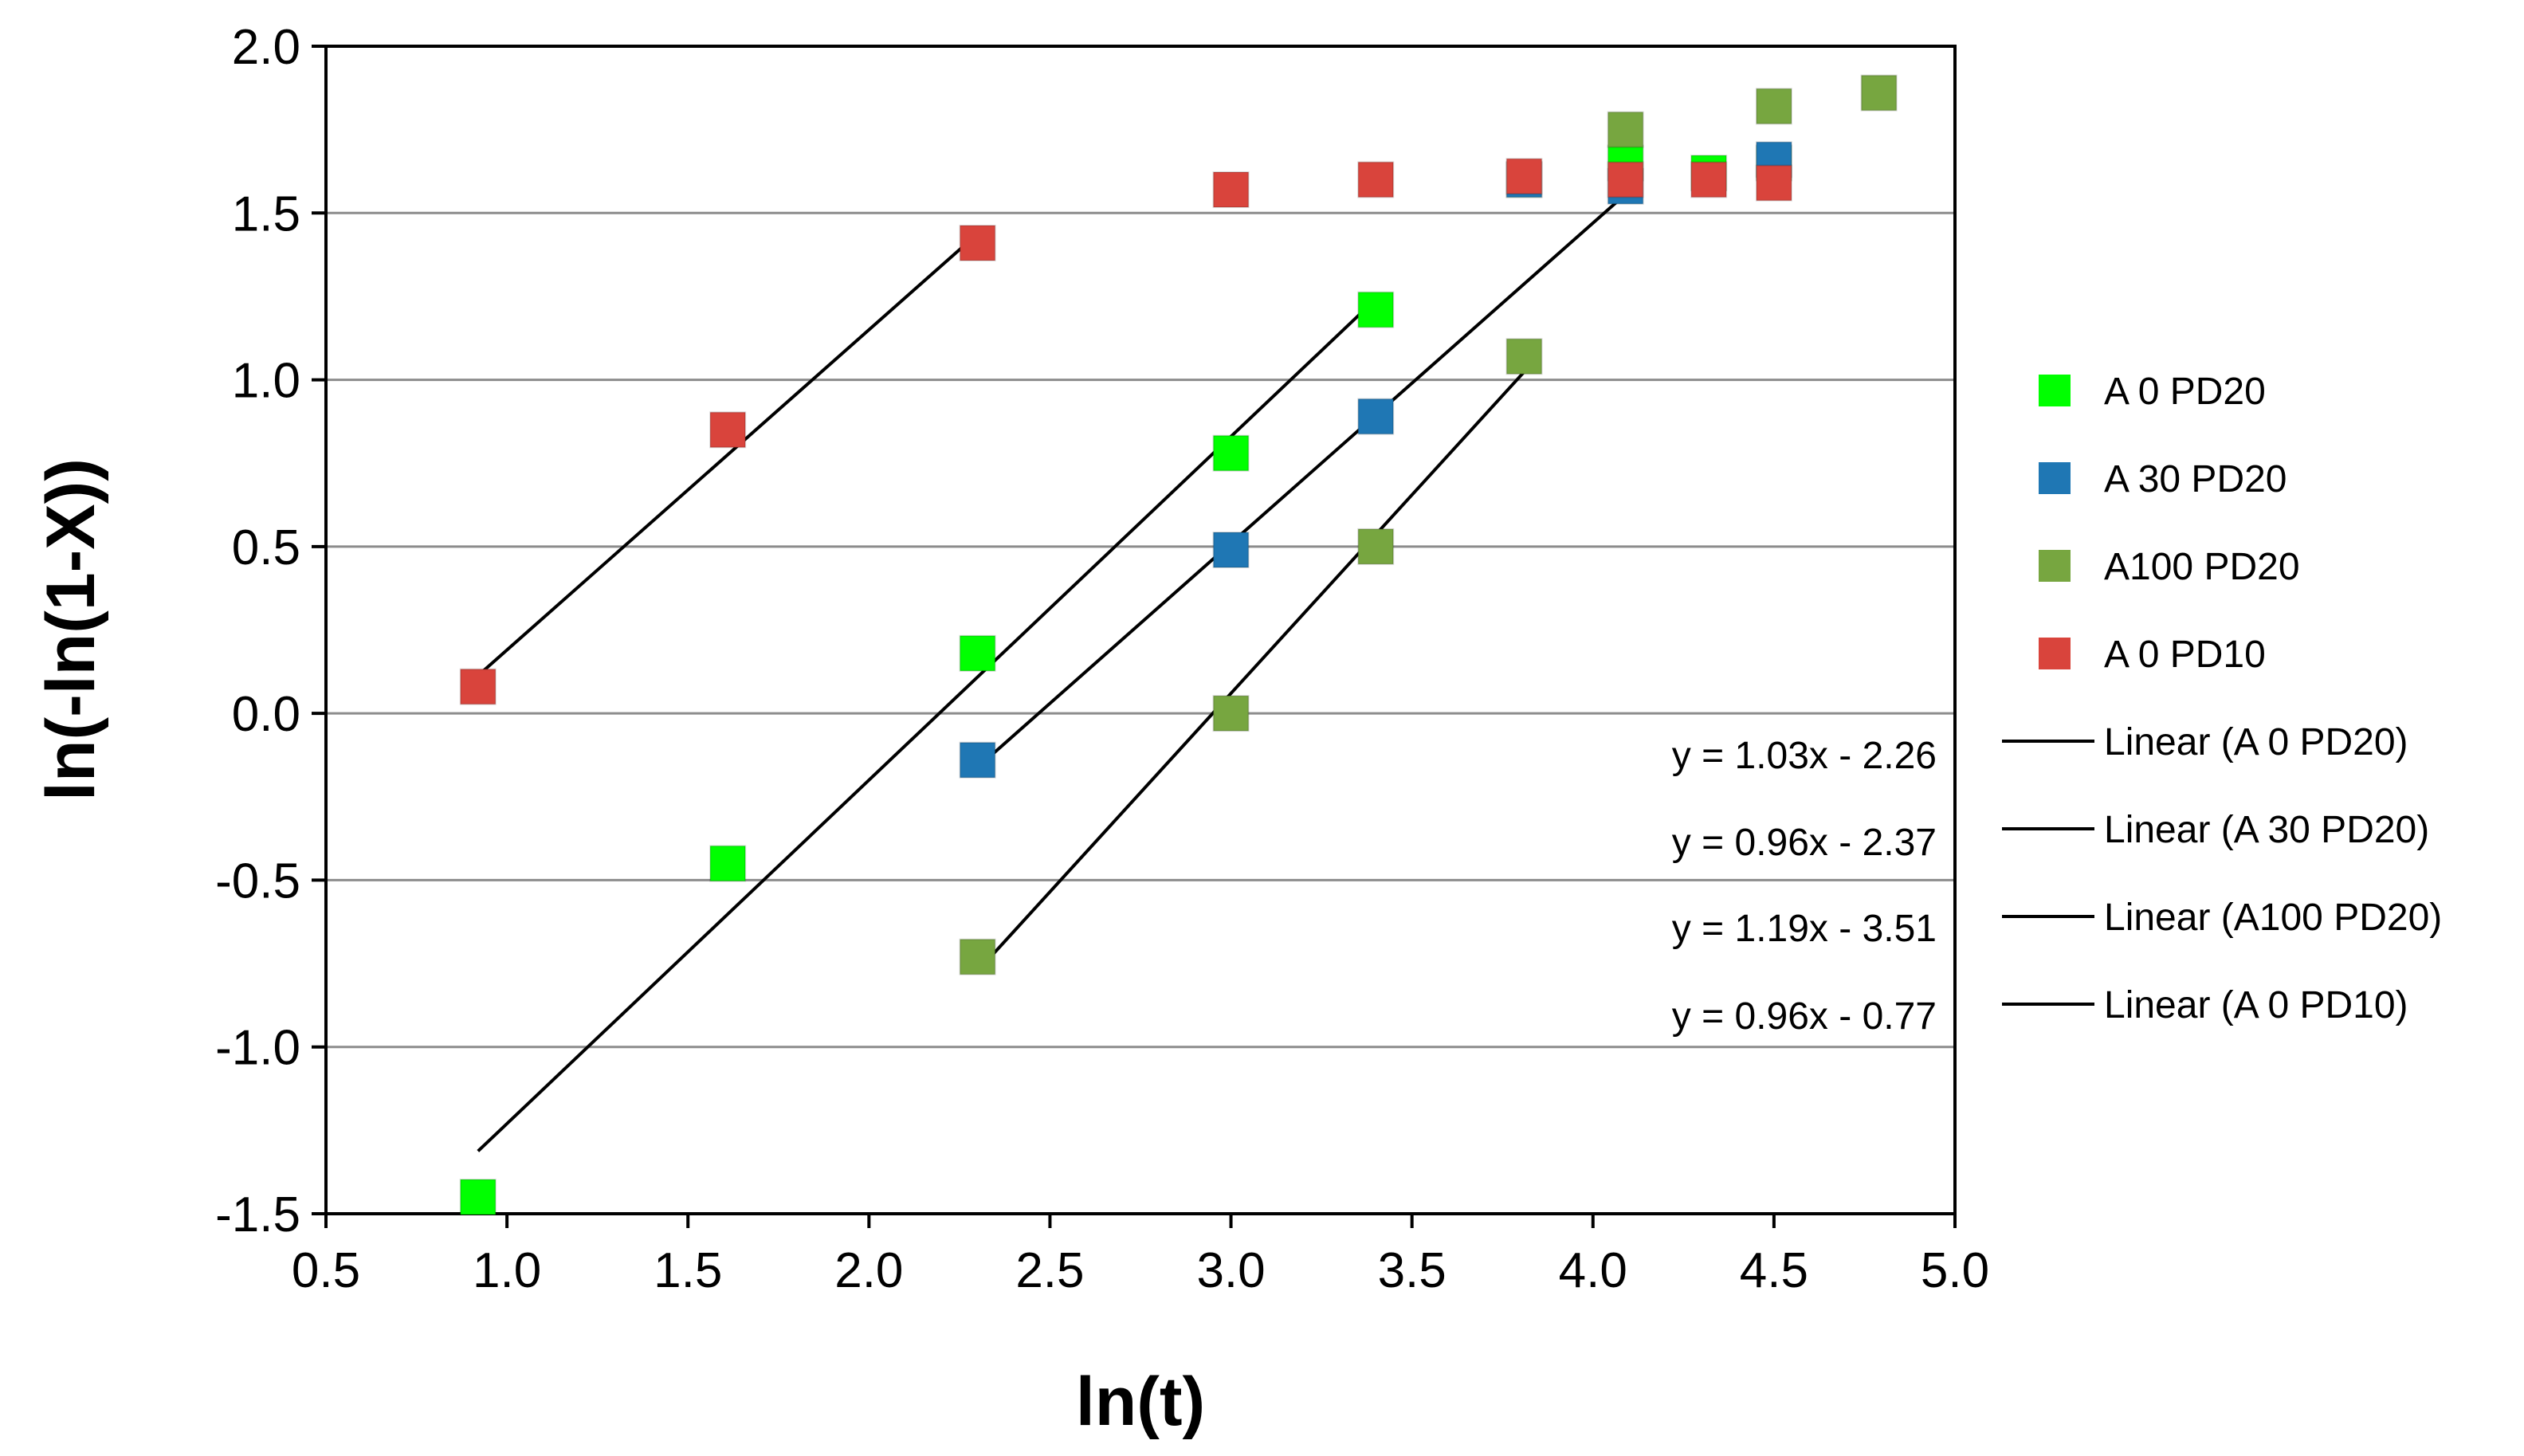  I want to click on legend-label: A 0 PD10, so click(2185, 655).